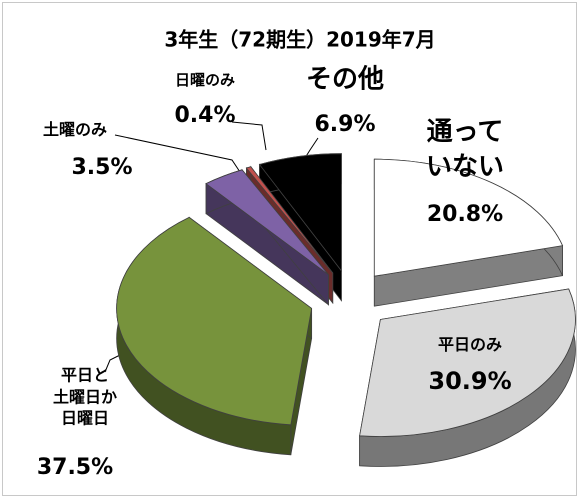 This screenshot has height=498, width=579. I want to click on value-label: 30.9%, so click(470, 380).